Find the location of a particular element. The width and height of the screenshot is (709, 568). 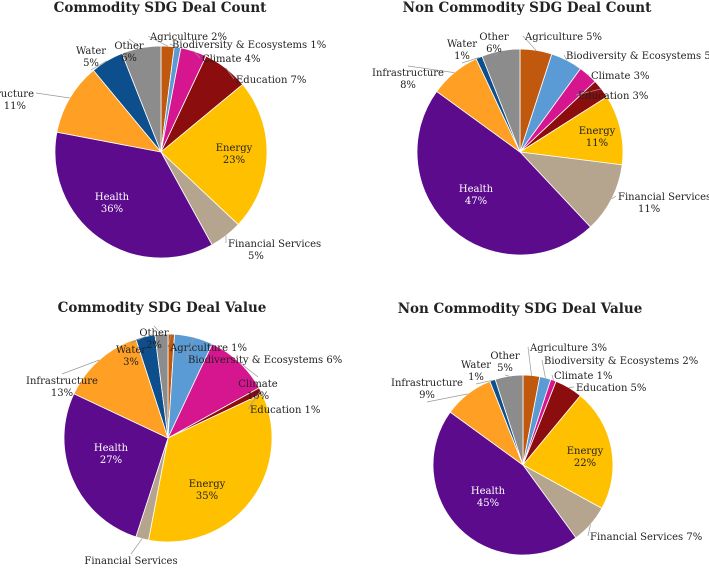

slice-label-financial-services: Financial Services 5% is located at coordinates (274, 250).